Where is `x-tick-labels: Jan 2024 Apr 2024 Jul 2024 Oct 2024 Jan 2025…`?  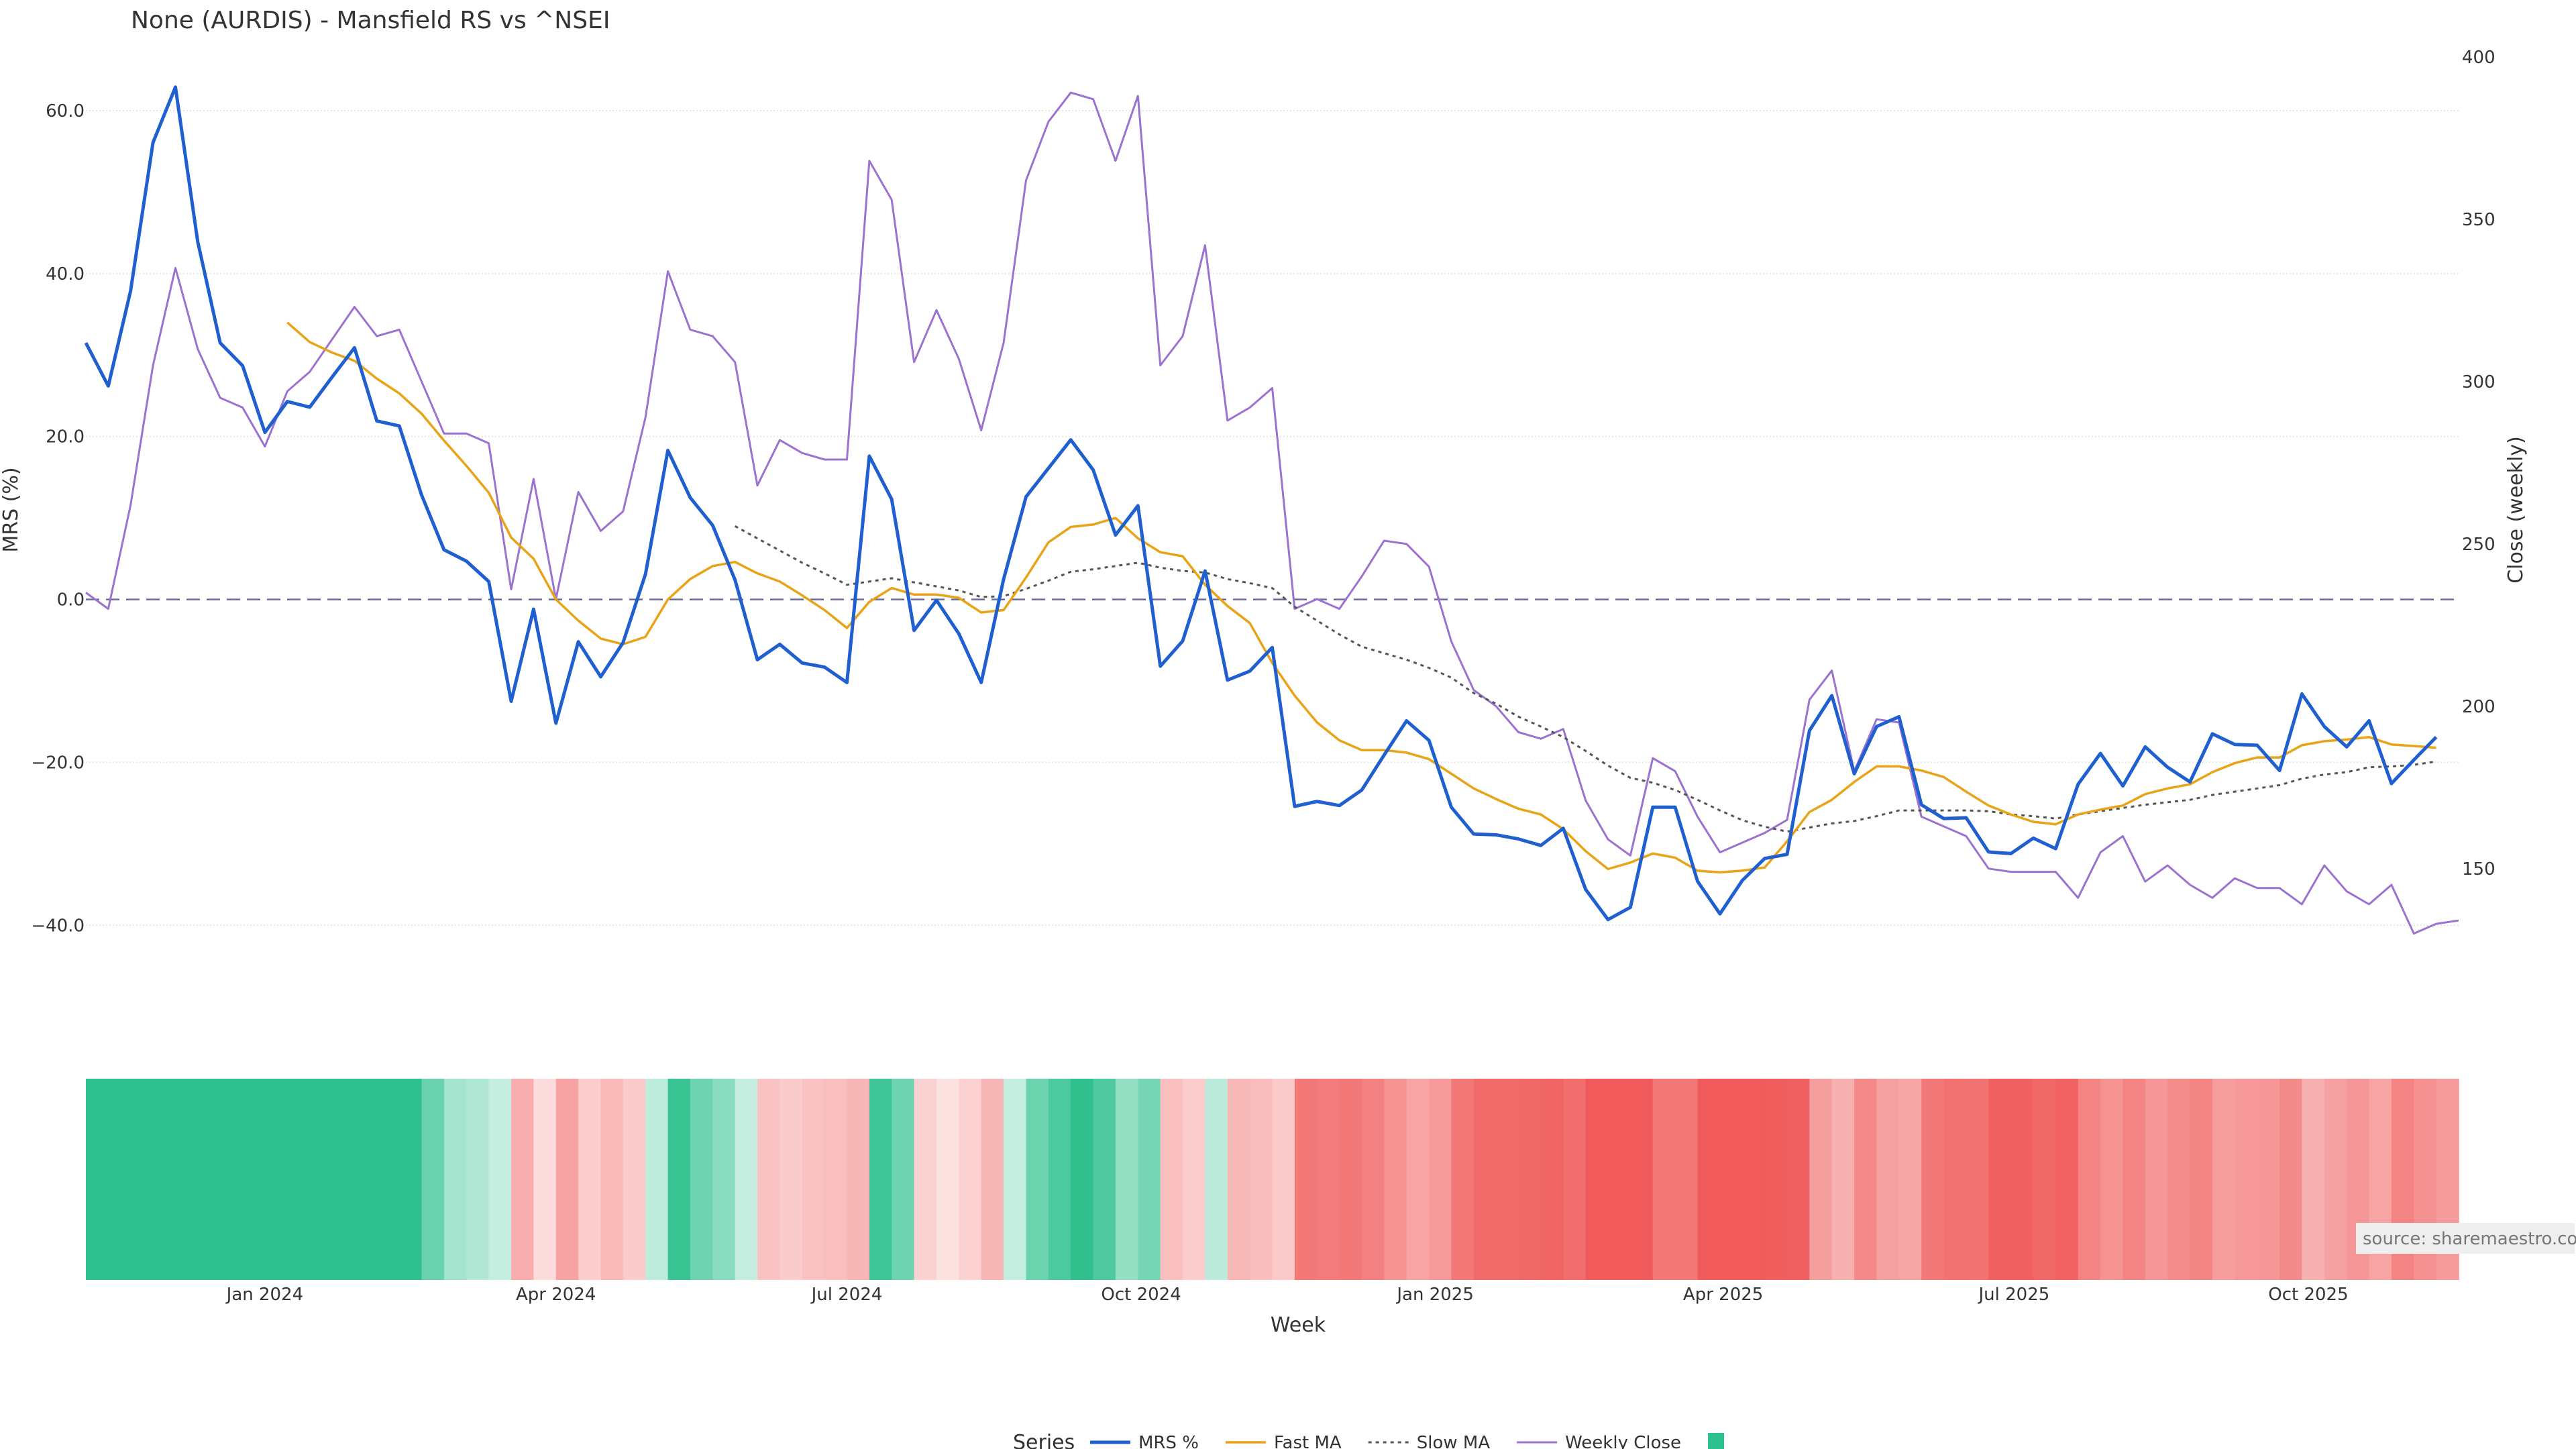 x-tick-labels: Jan 2024 Apr 2024 Jul 2024 Oct 2024 Jan 2025… is located at coordinates (1287, 1295).